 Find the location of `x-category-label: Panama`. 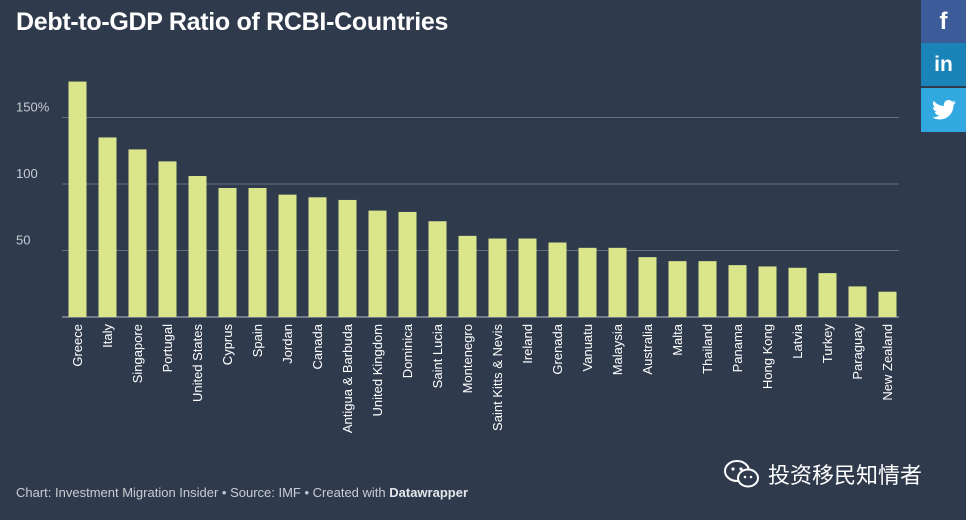

x-category-label: Panama is located at coordinates (737, 347).